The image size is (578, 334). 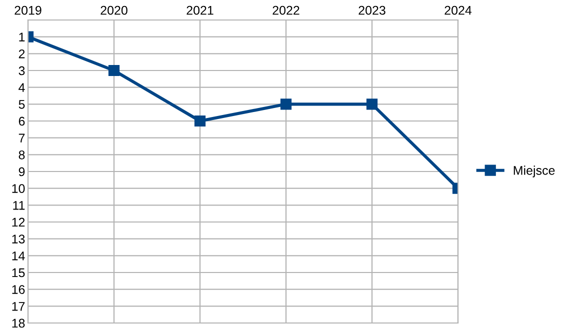 What do you see at coordinates (286, 10) in the screenshot?
I see `x-tick-label: 2022` at bounding box center [286, 10].